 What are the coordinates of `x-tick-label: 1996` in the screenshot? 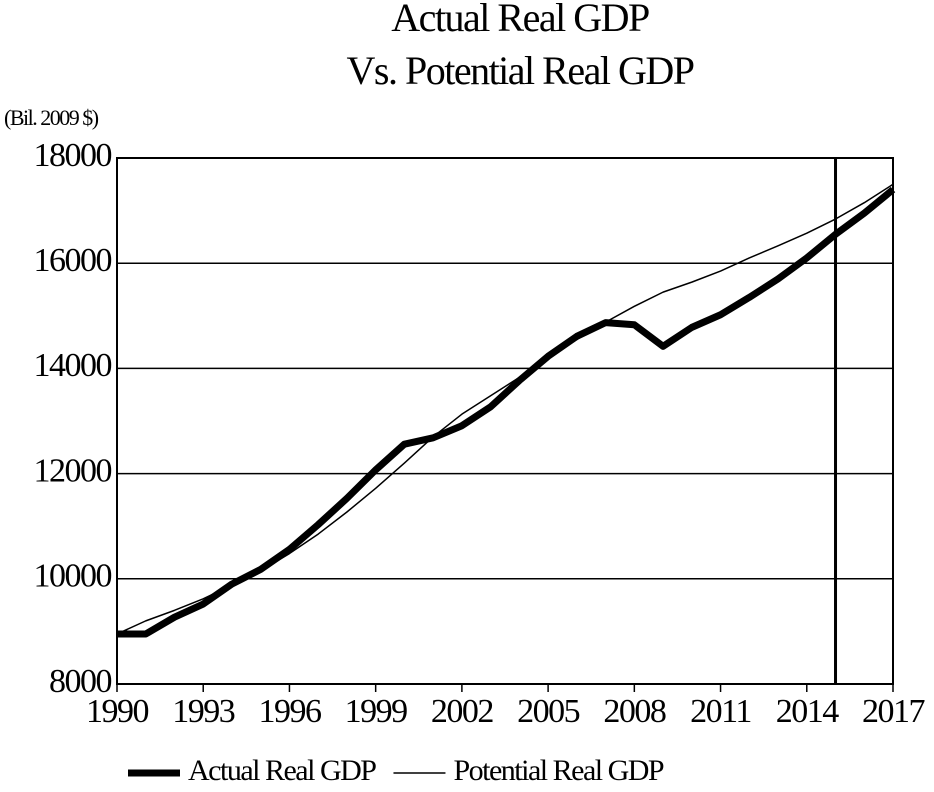 It's located at (289, 711).